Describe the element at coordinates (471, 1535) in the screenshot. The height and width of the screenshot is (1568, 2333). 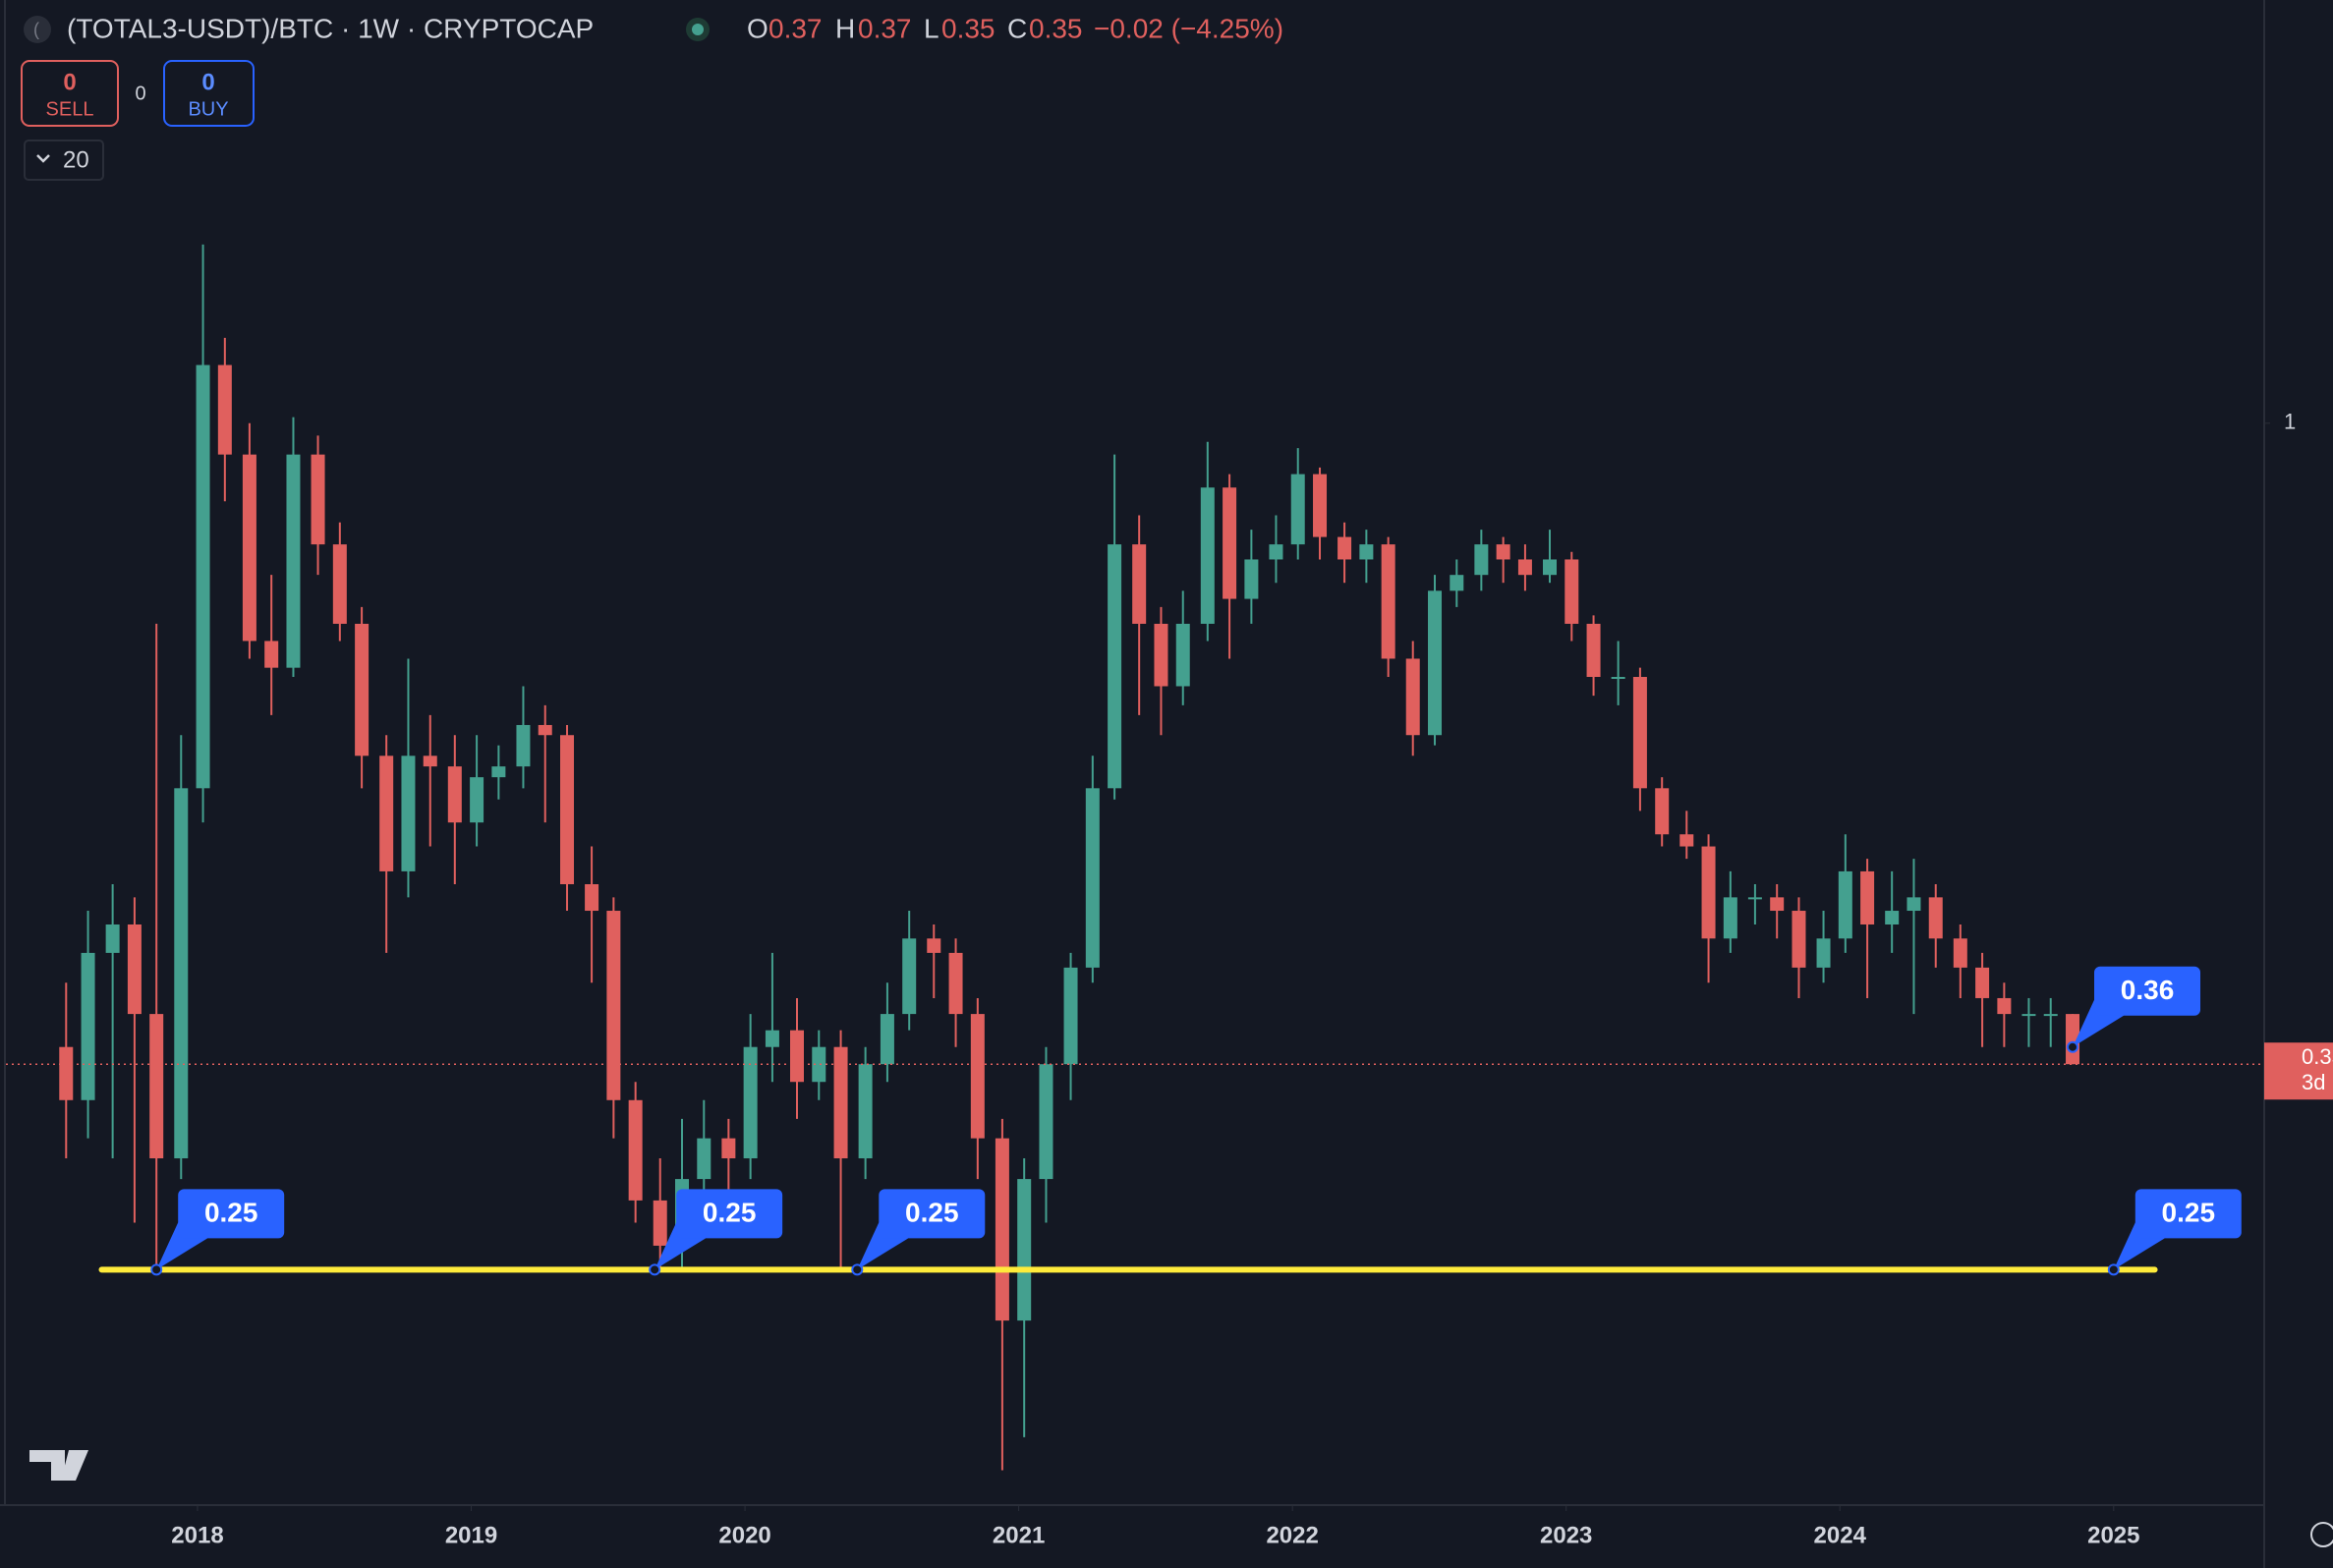
I see `x-tick-label: 2019` at that location.